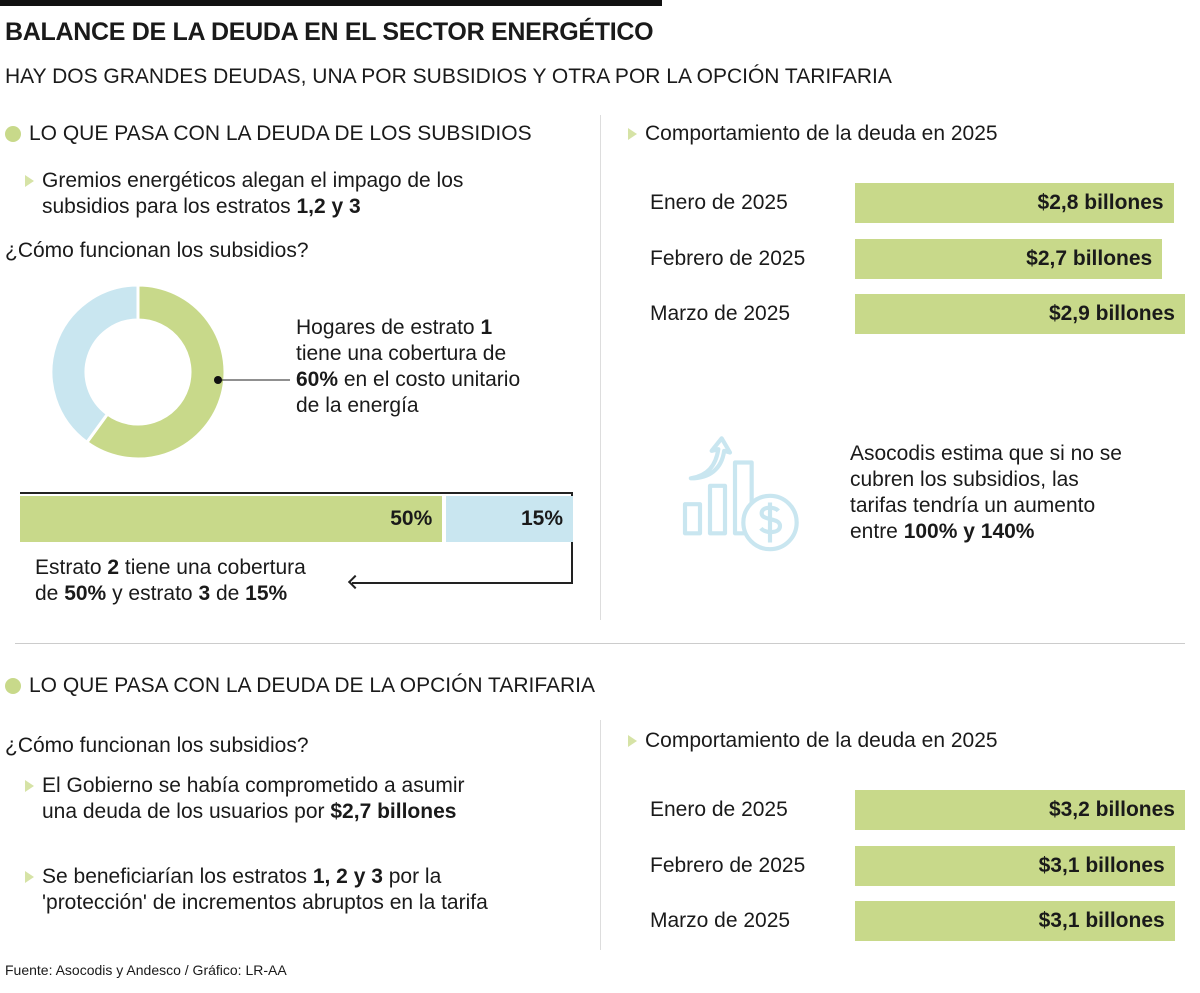  Describe the element at coordinates (740, 494) in the screenshot. I see `chart-growth-dollar-icon` at that location.